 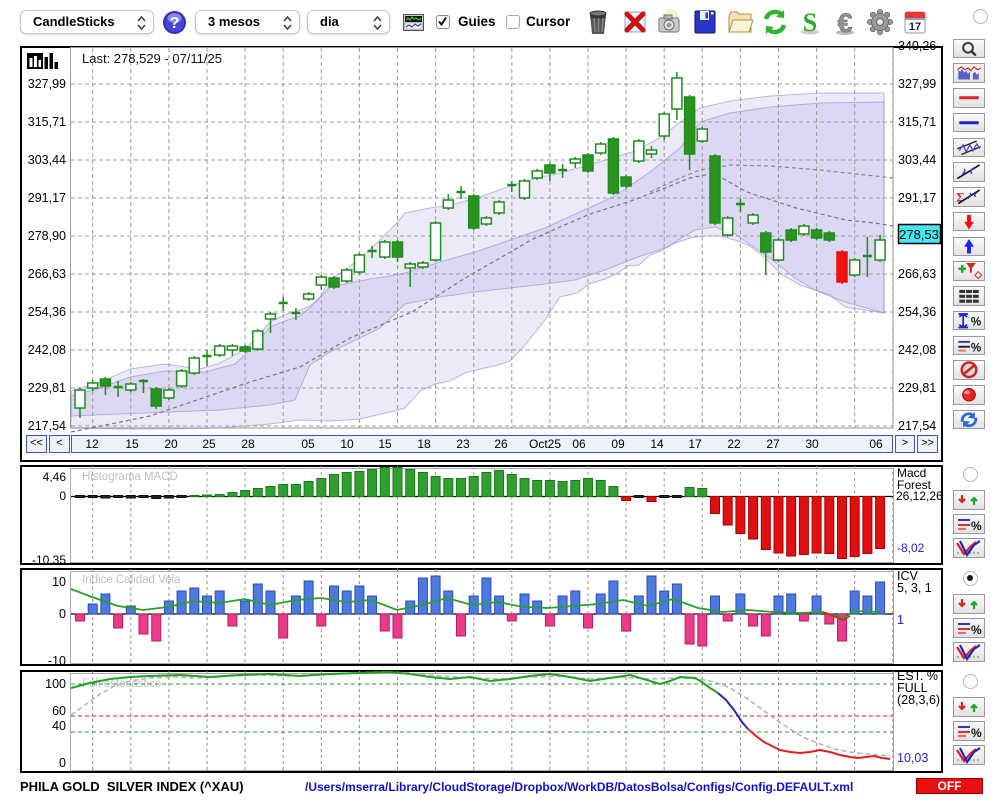 I want to click on svg-text: 340,26, so click(x=917, y=46).